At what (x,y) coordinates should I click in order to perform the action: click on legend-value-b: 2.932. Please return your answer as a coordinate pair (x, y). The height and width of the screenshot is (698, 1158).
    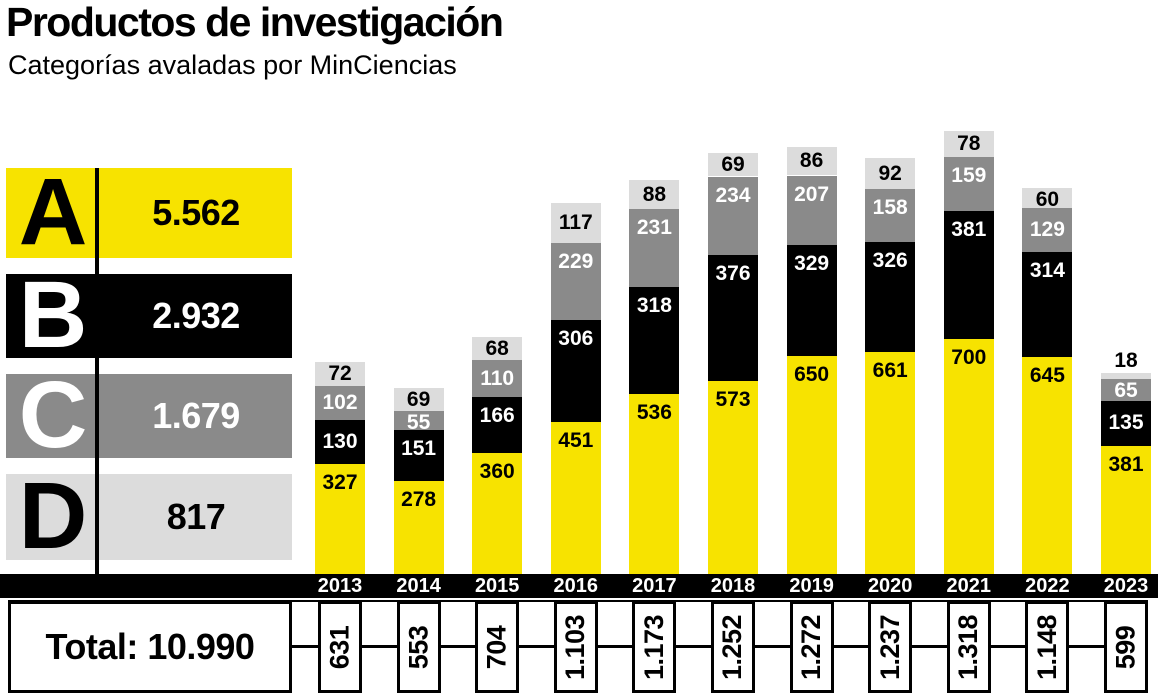
    Looking at the image, I should click on (196, 315).